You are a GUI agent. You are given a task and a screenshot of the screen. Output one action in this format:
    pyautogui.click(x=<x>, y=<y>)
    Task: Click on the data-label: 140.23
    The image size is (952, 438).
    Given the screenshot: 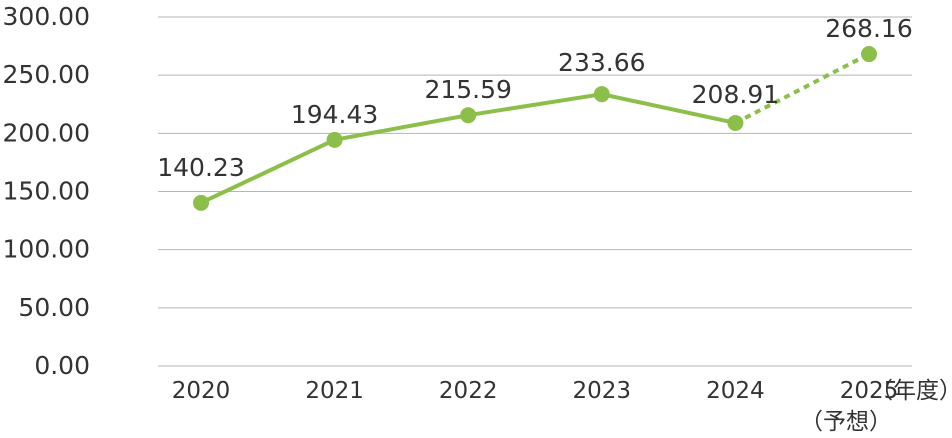 What is the action you would take?
    pyautogui.click(x=200, y=167)
    